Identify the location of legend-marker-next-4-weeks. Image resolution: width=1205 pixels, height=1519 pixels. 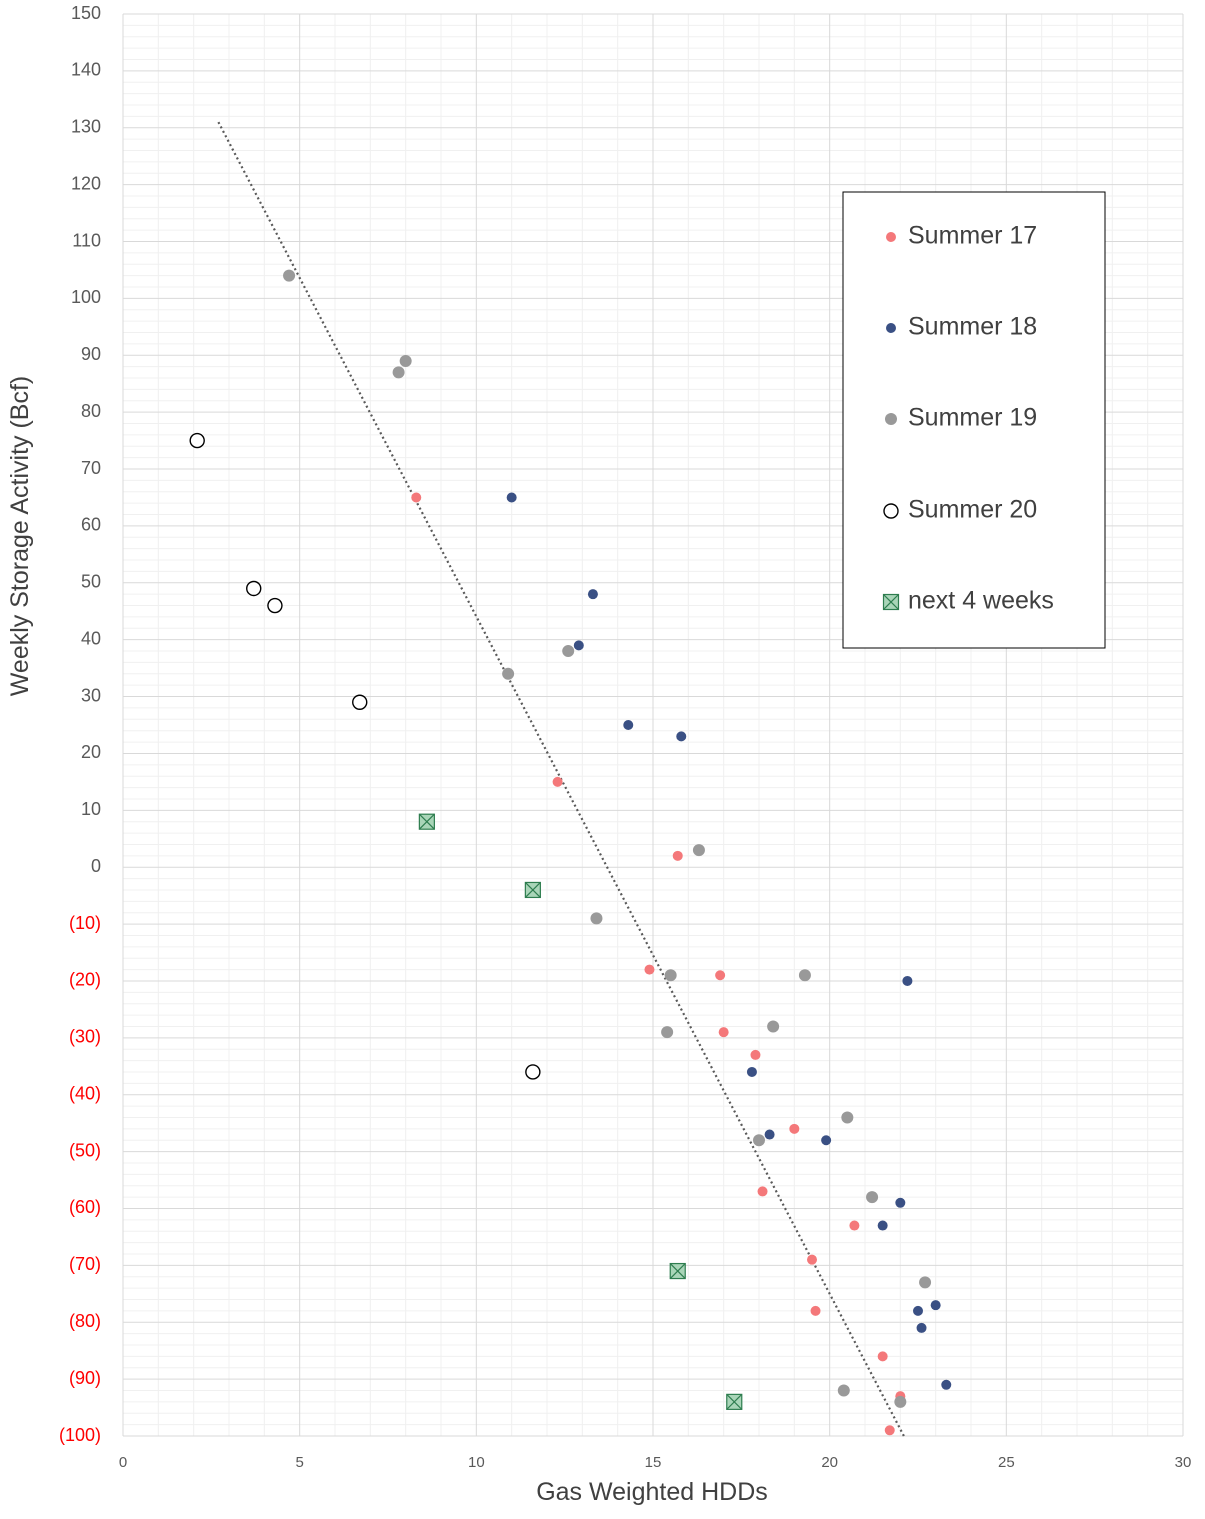
(891, 602).